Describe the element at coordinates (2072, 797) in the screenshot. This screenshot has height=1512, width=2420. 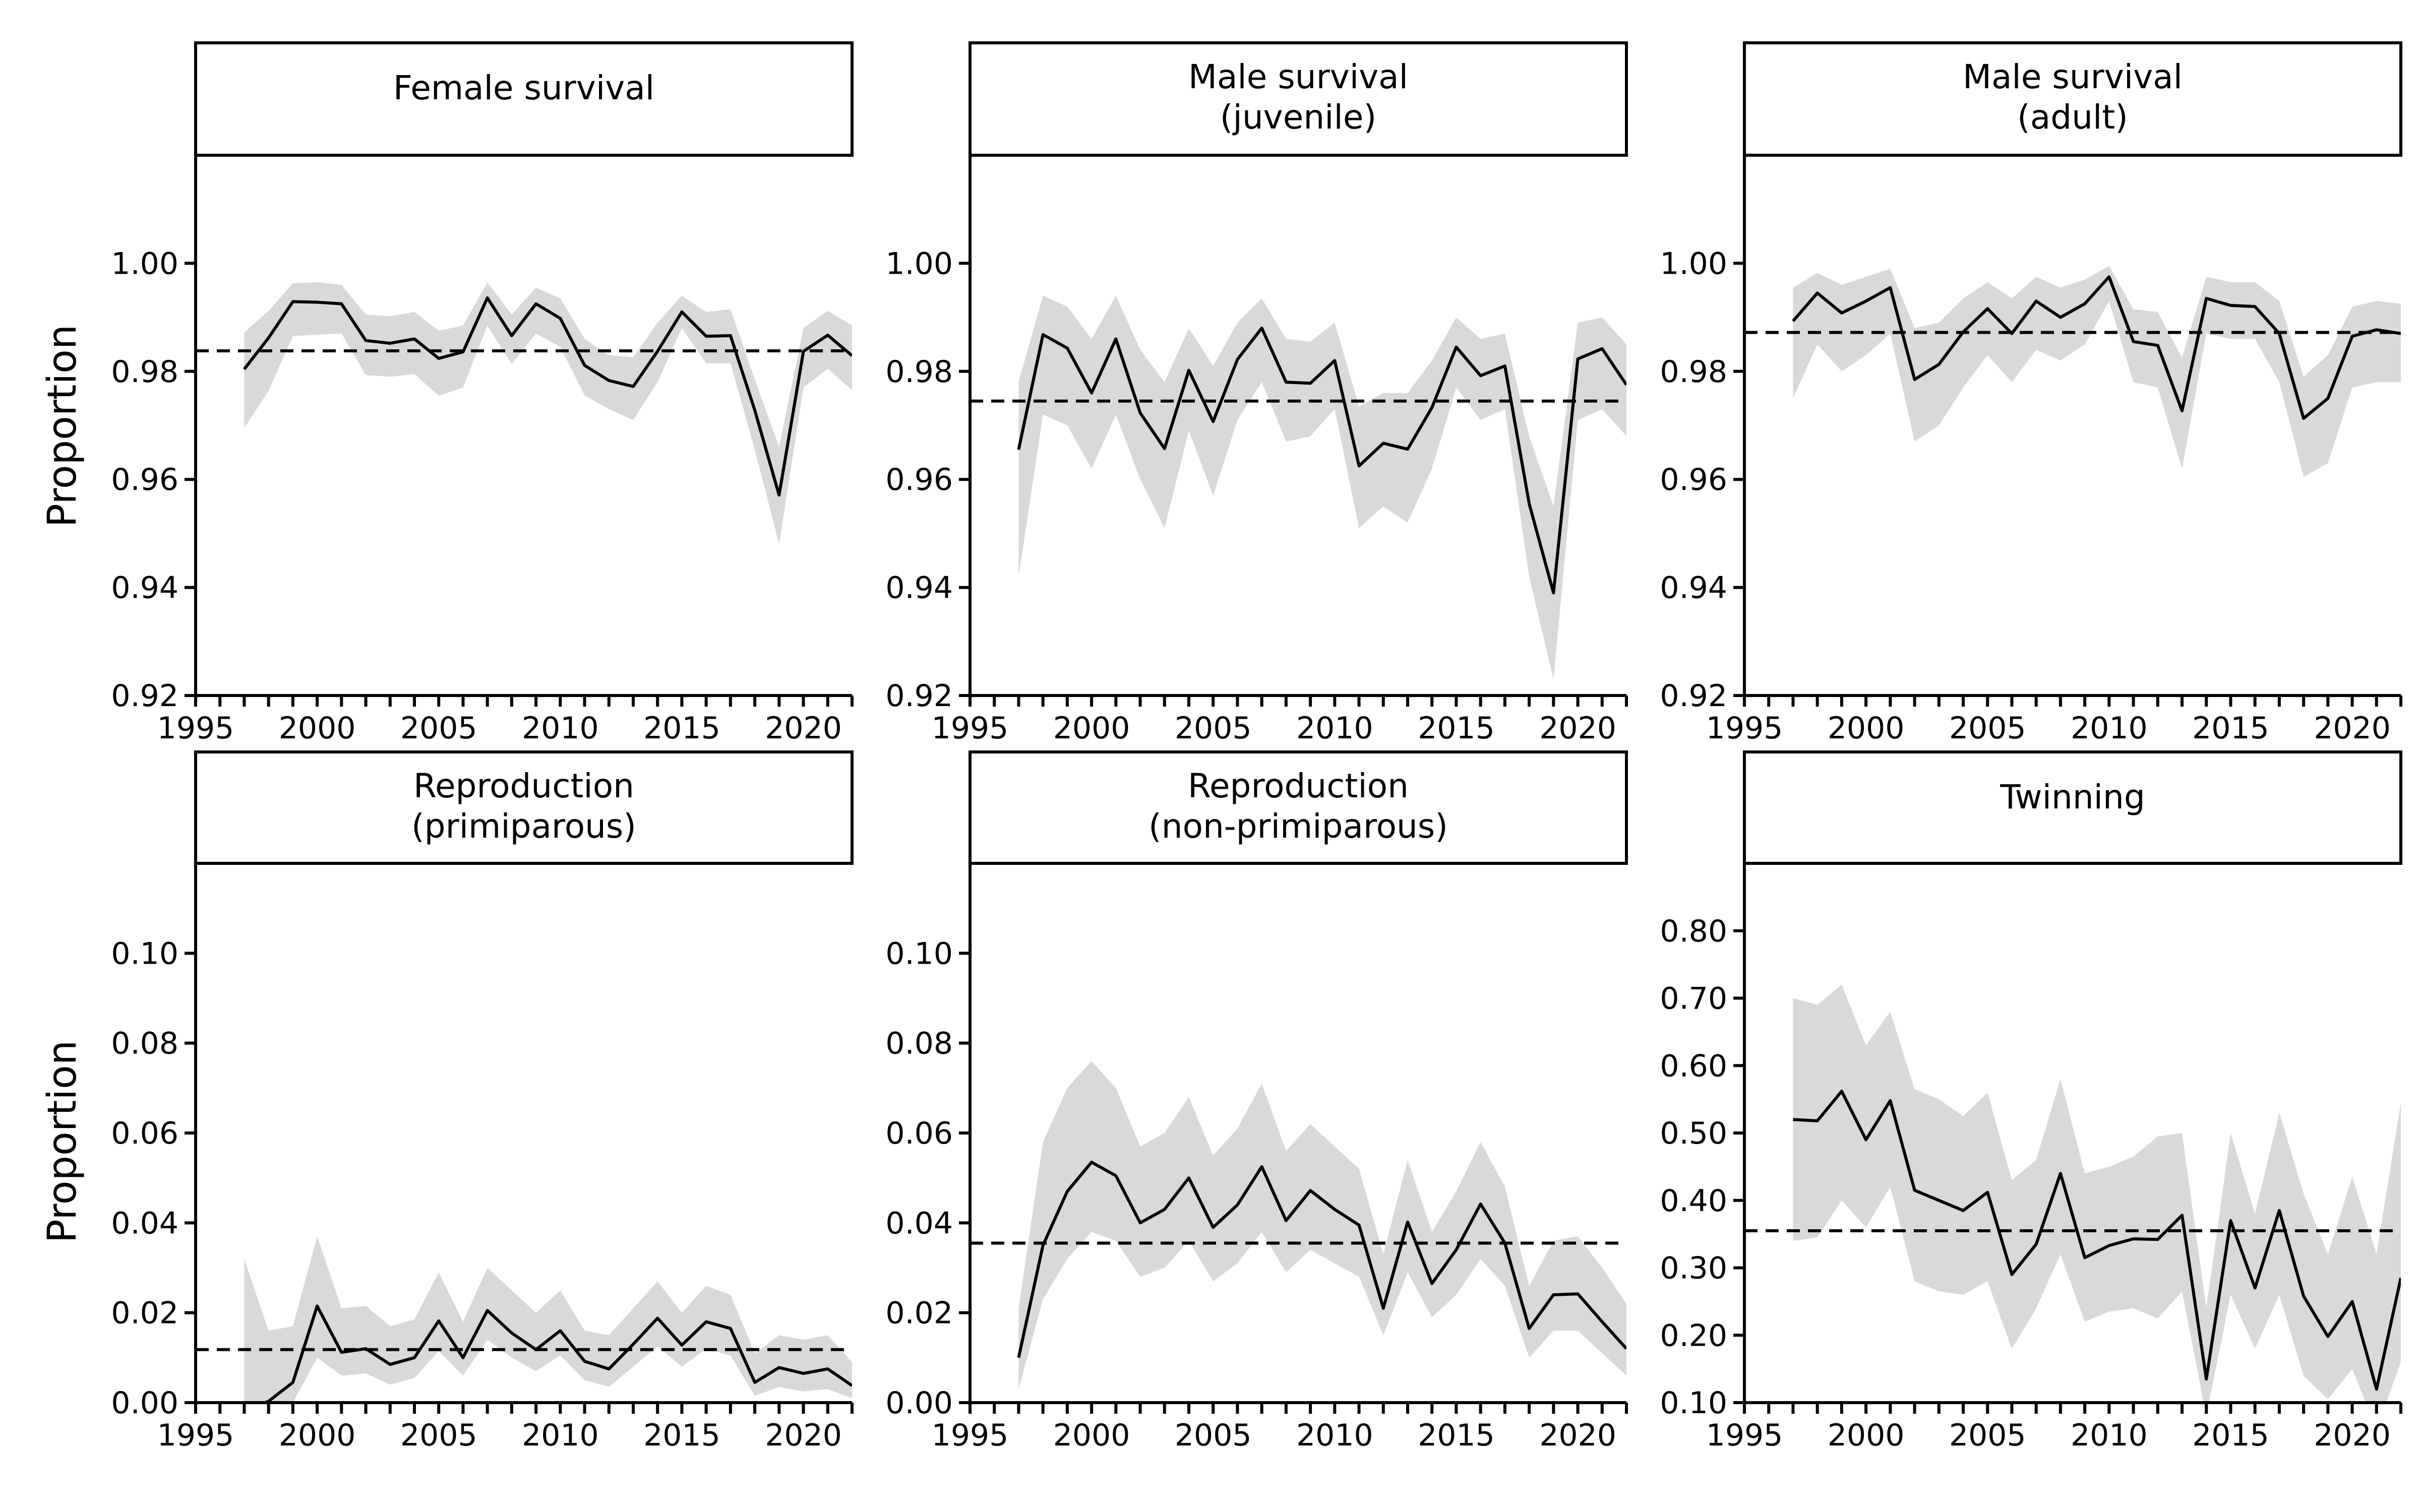
I see `facet-title: Twinning` at that location.